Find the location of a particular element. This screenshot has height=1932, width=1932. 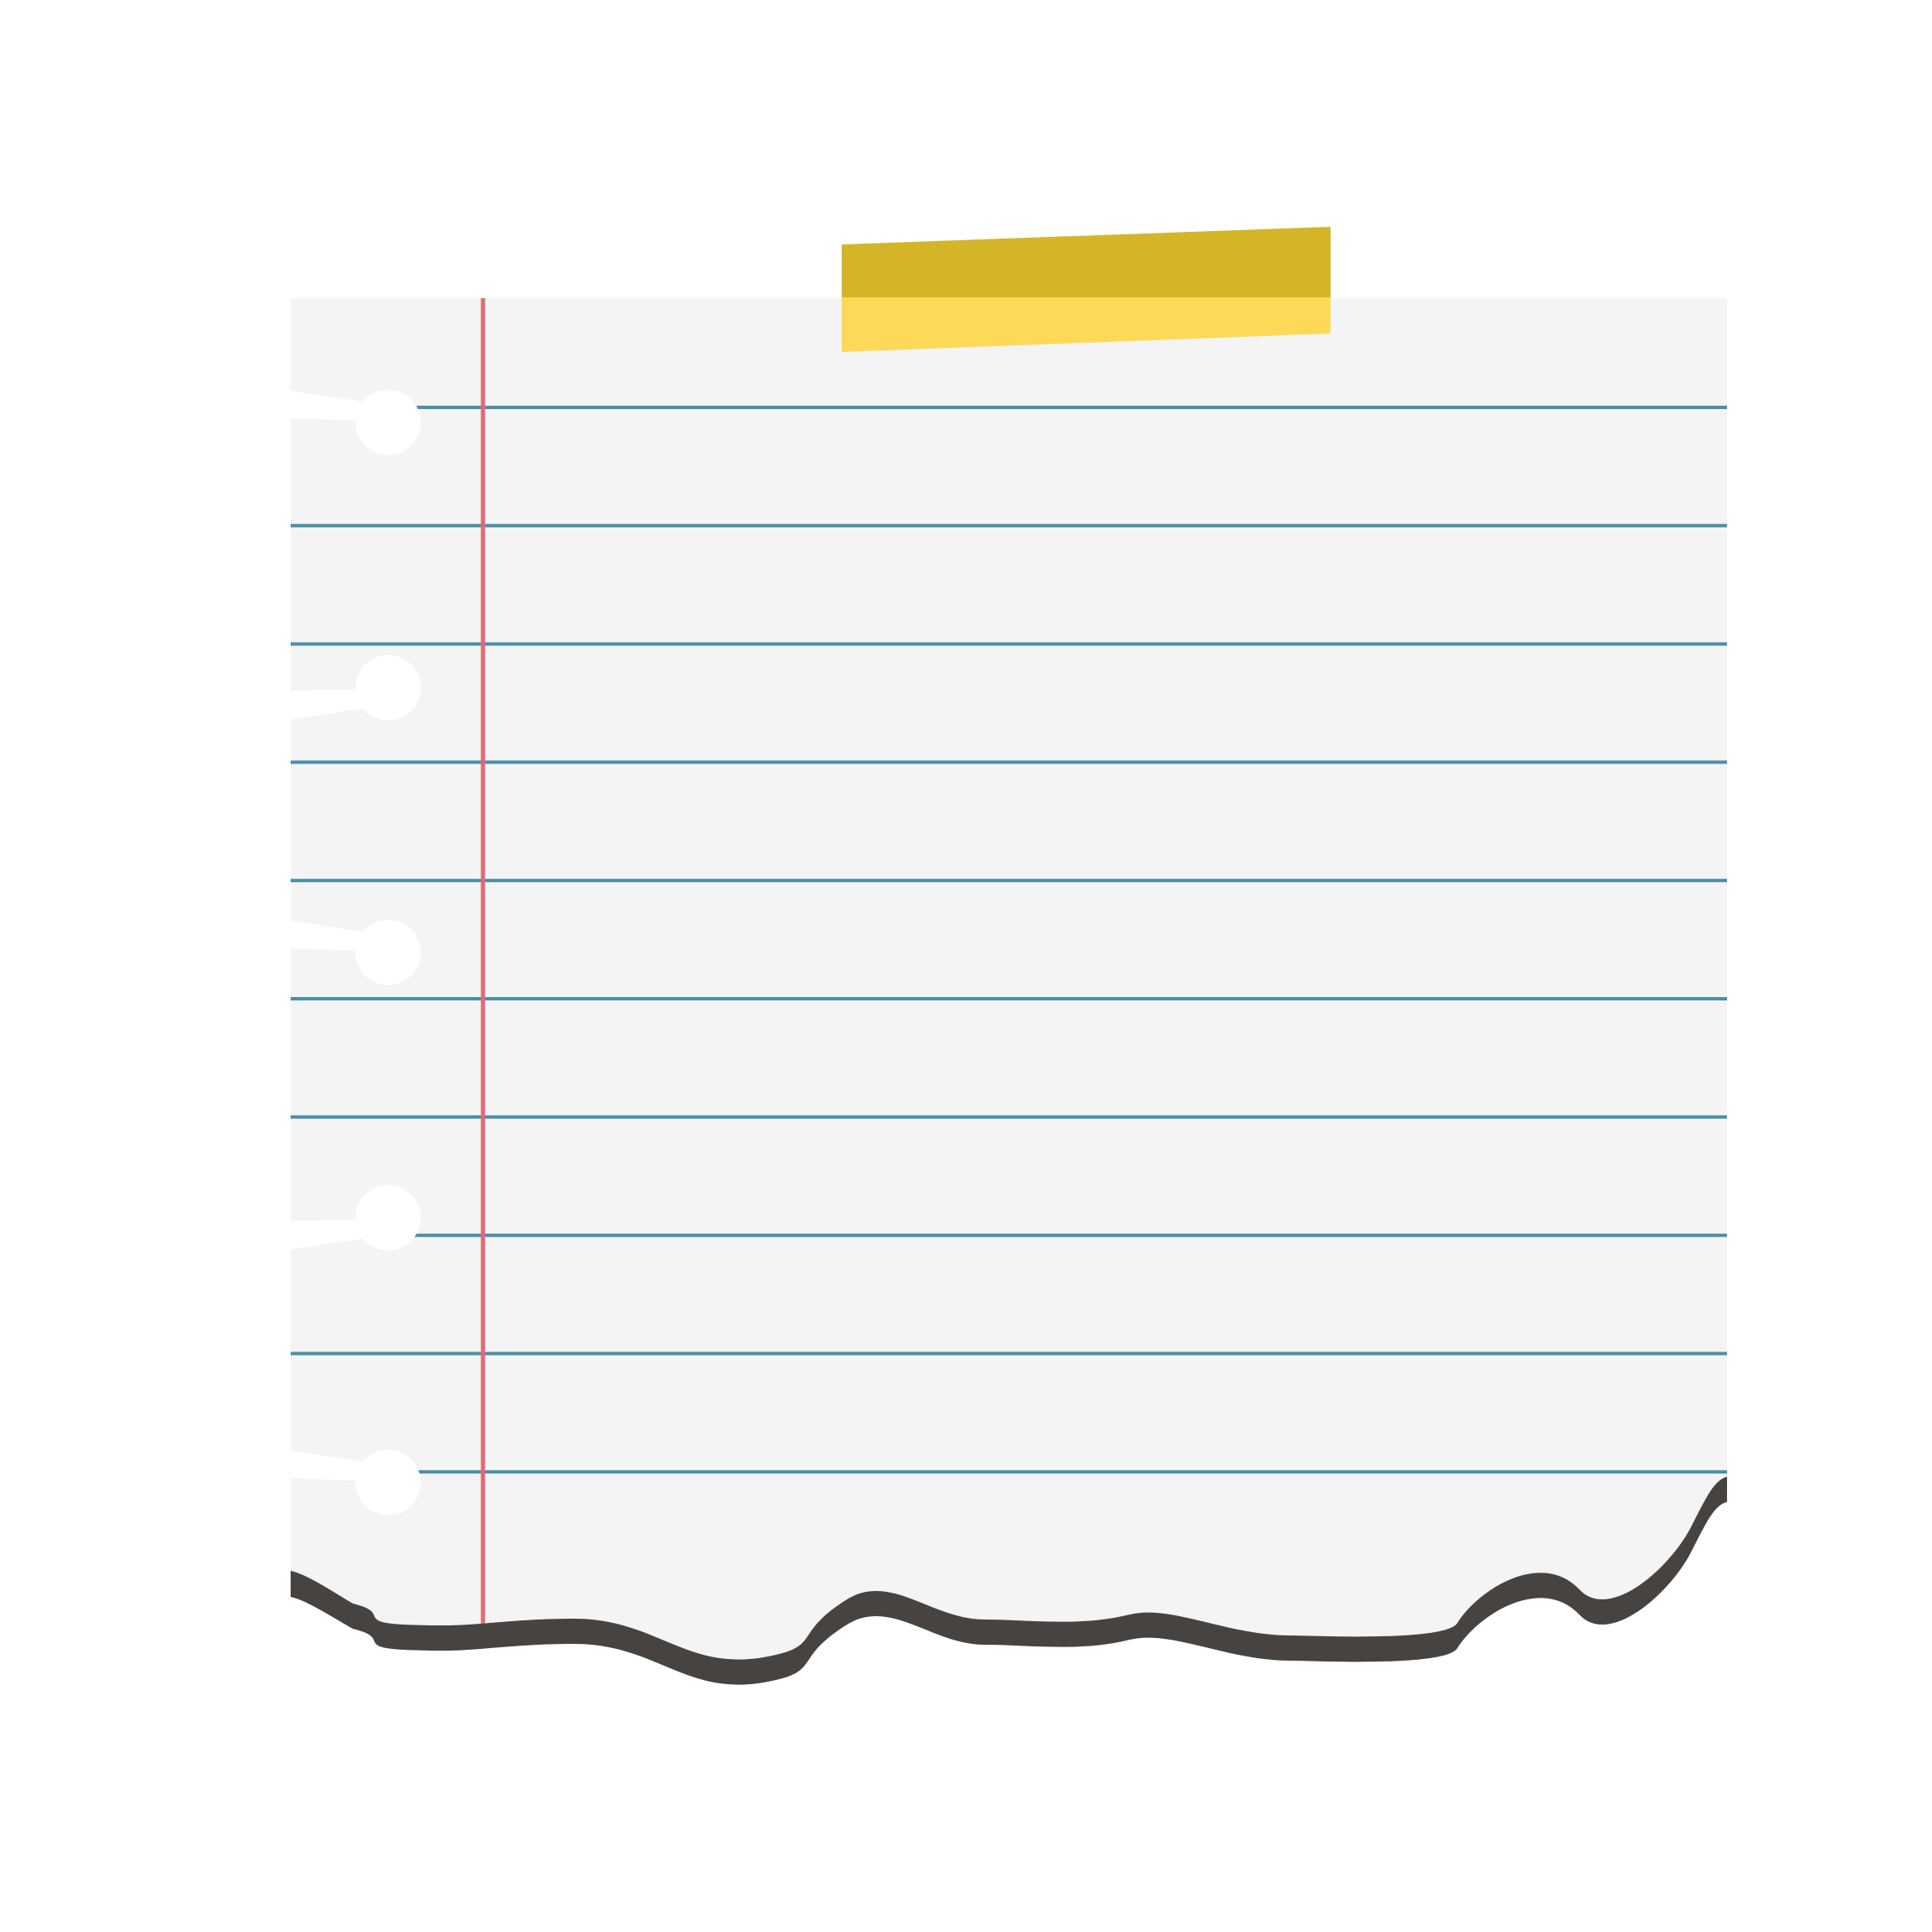

torn-edge-shadow is located at coordinates (1009, 1581).